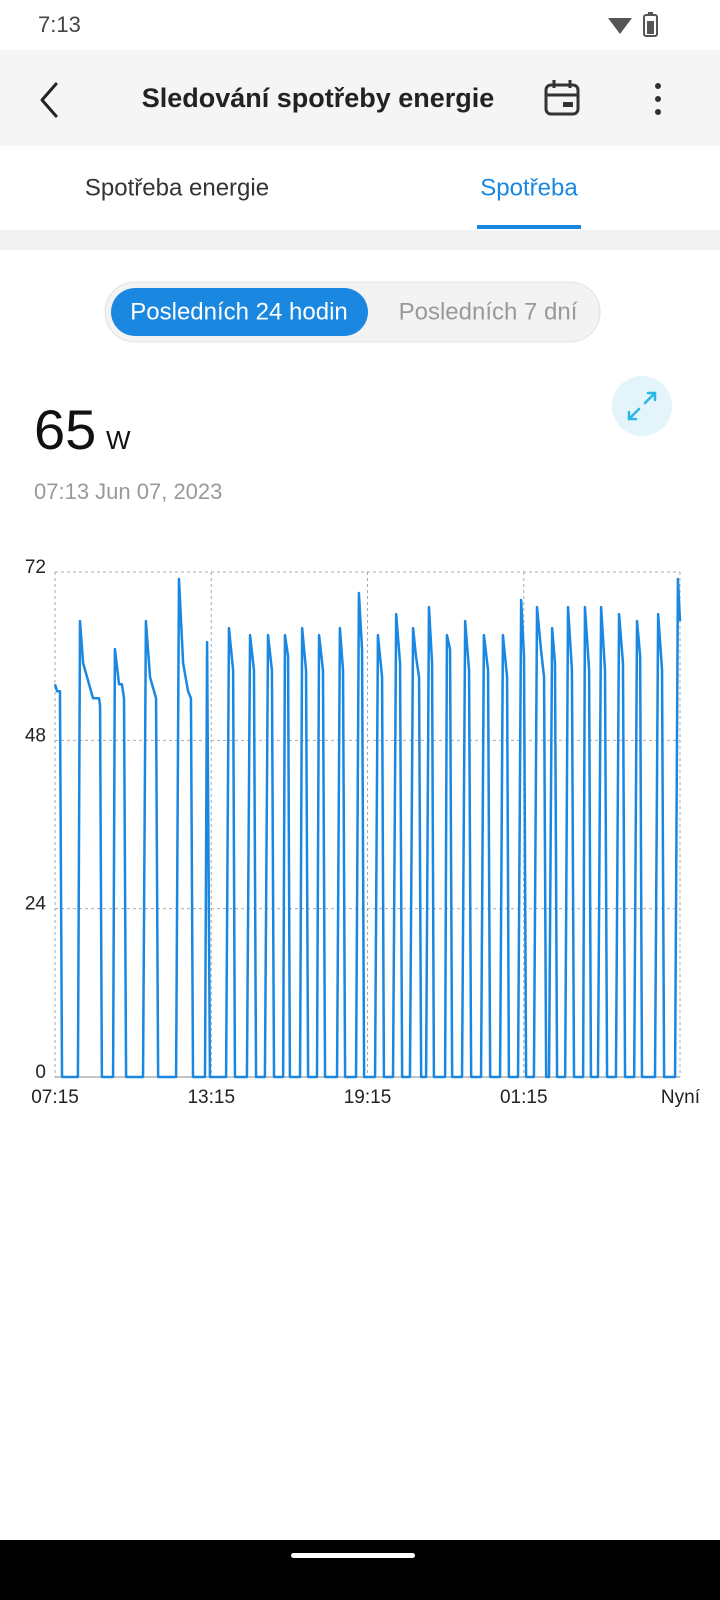 The width and height of the screenshot is (720, 1600). What do you see at coordinates (360, 1570) in the screenshot?
I see `nav-bar` at bounding box center [360, 1570].